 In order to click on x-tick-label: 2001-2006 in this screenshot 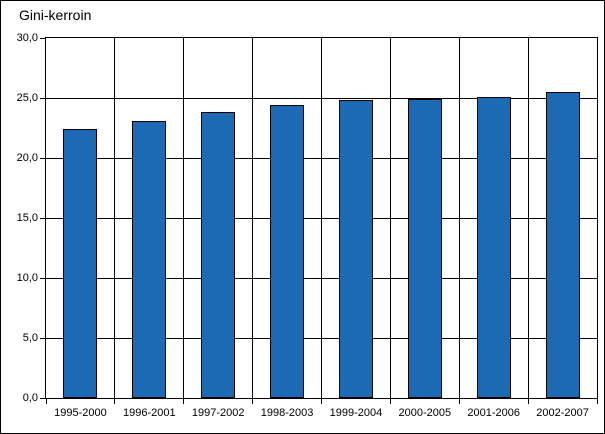, I will do `click(493, 413)`.